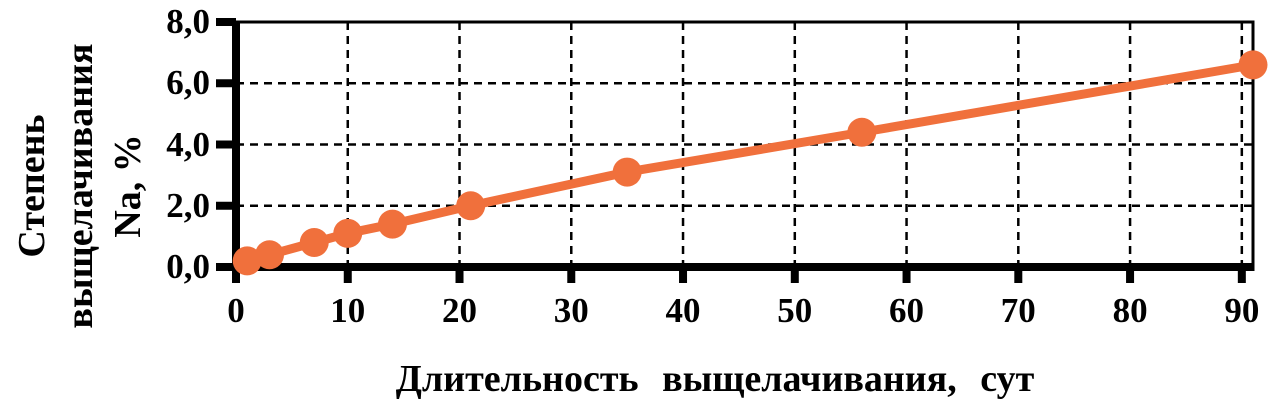 The width and height of the screenshot is (1285, 405). Describe the element at coordinates (571, 310) in the screenshot. I see `x-tick-label: 30` at that location.